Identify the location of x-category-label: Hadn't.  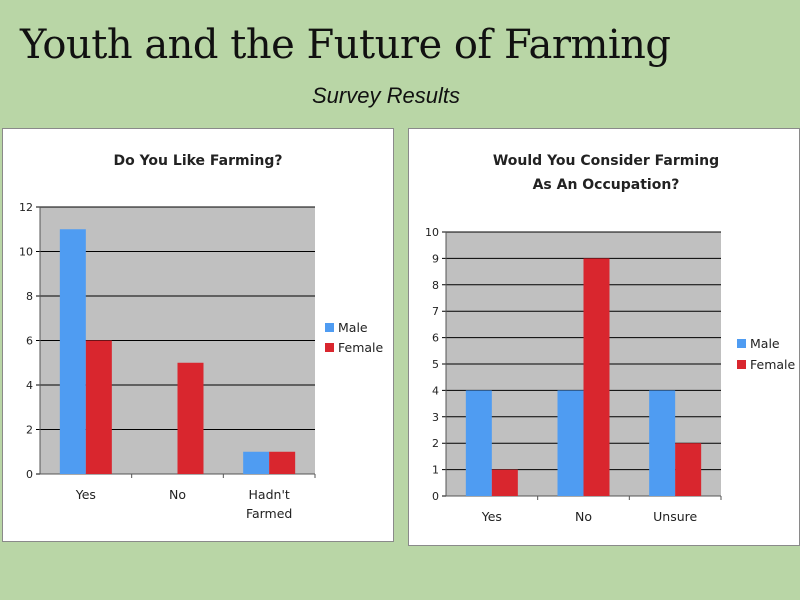
(269, 494).